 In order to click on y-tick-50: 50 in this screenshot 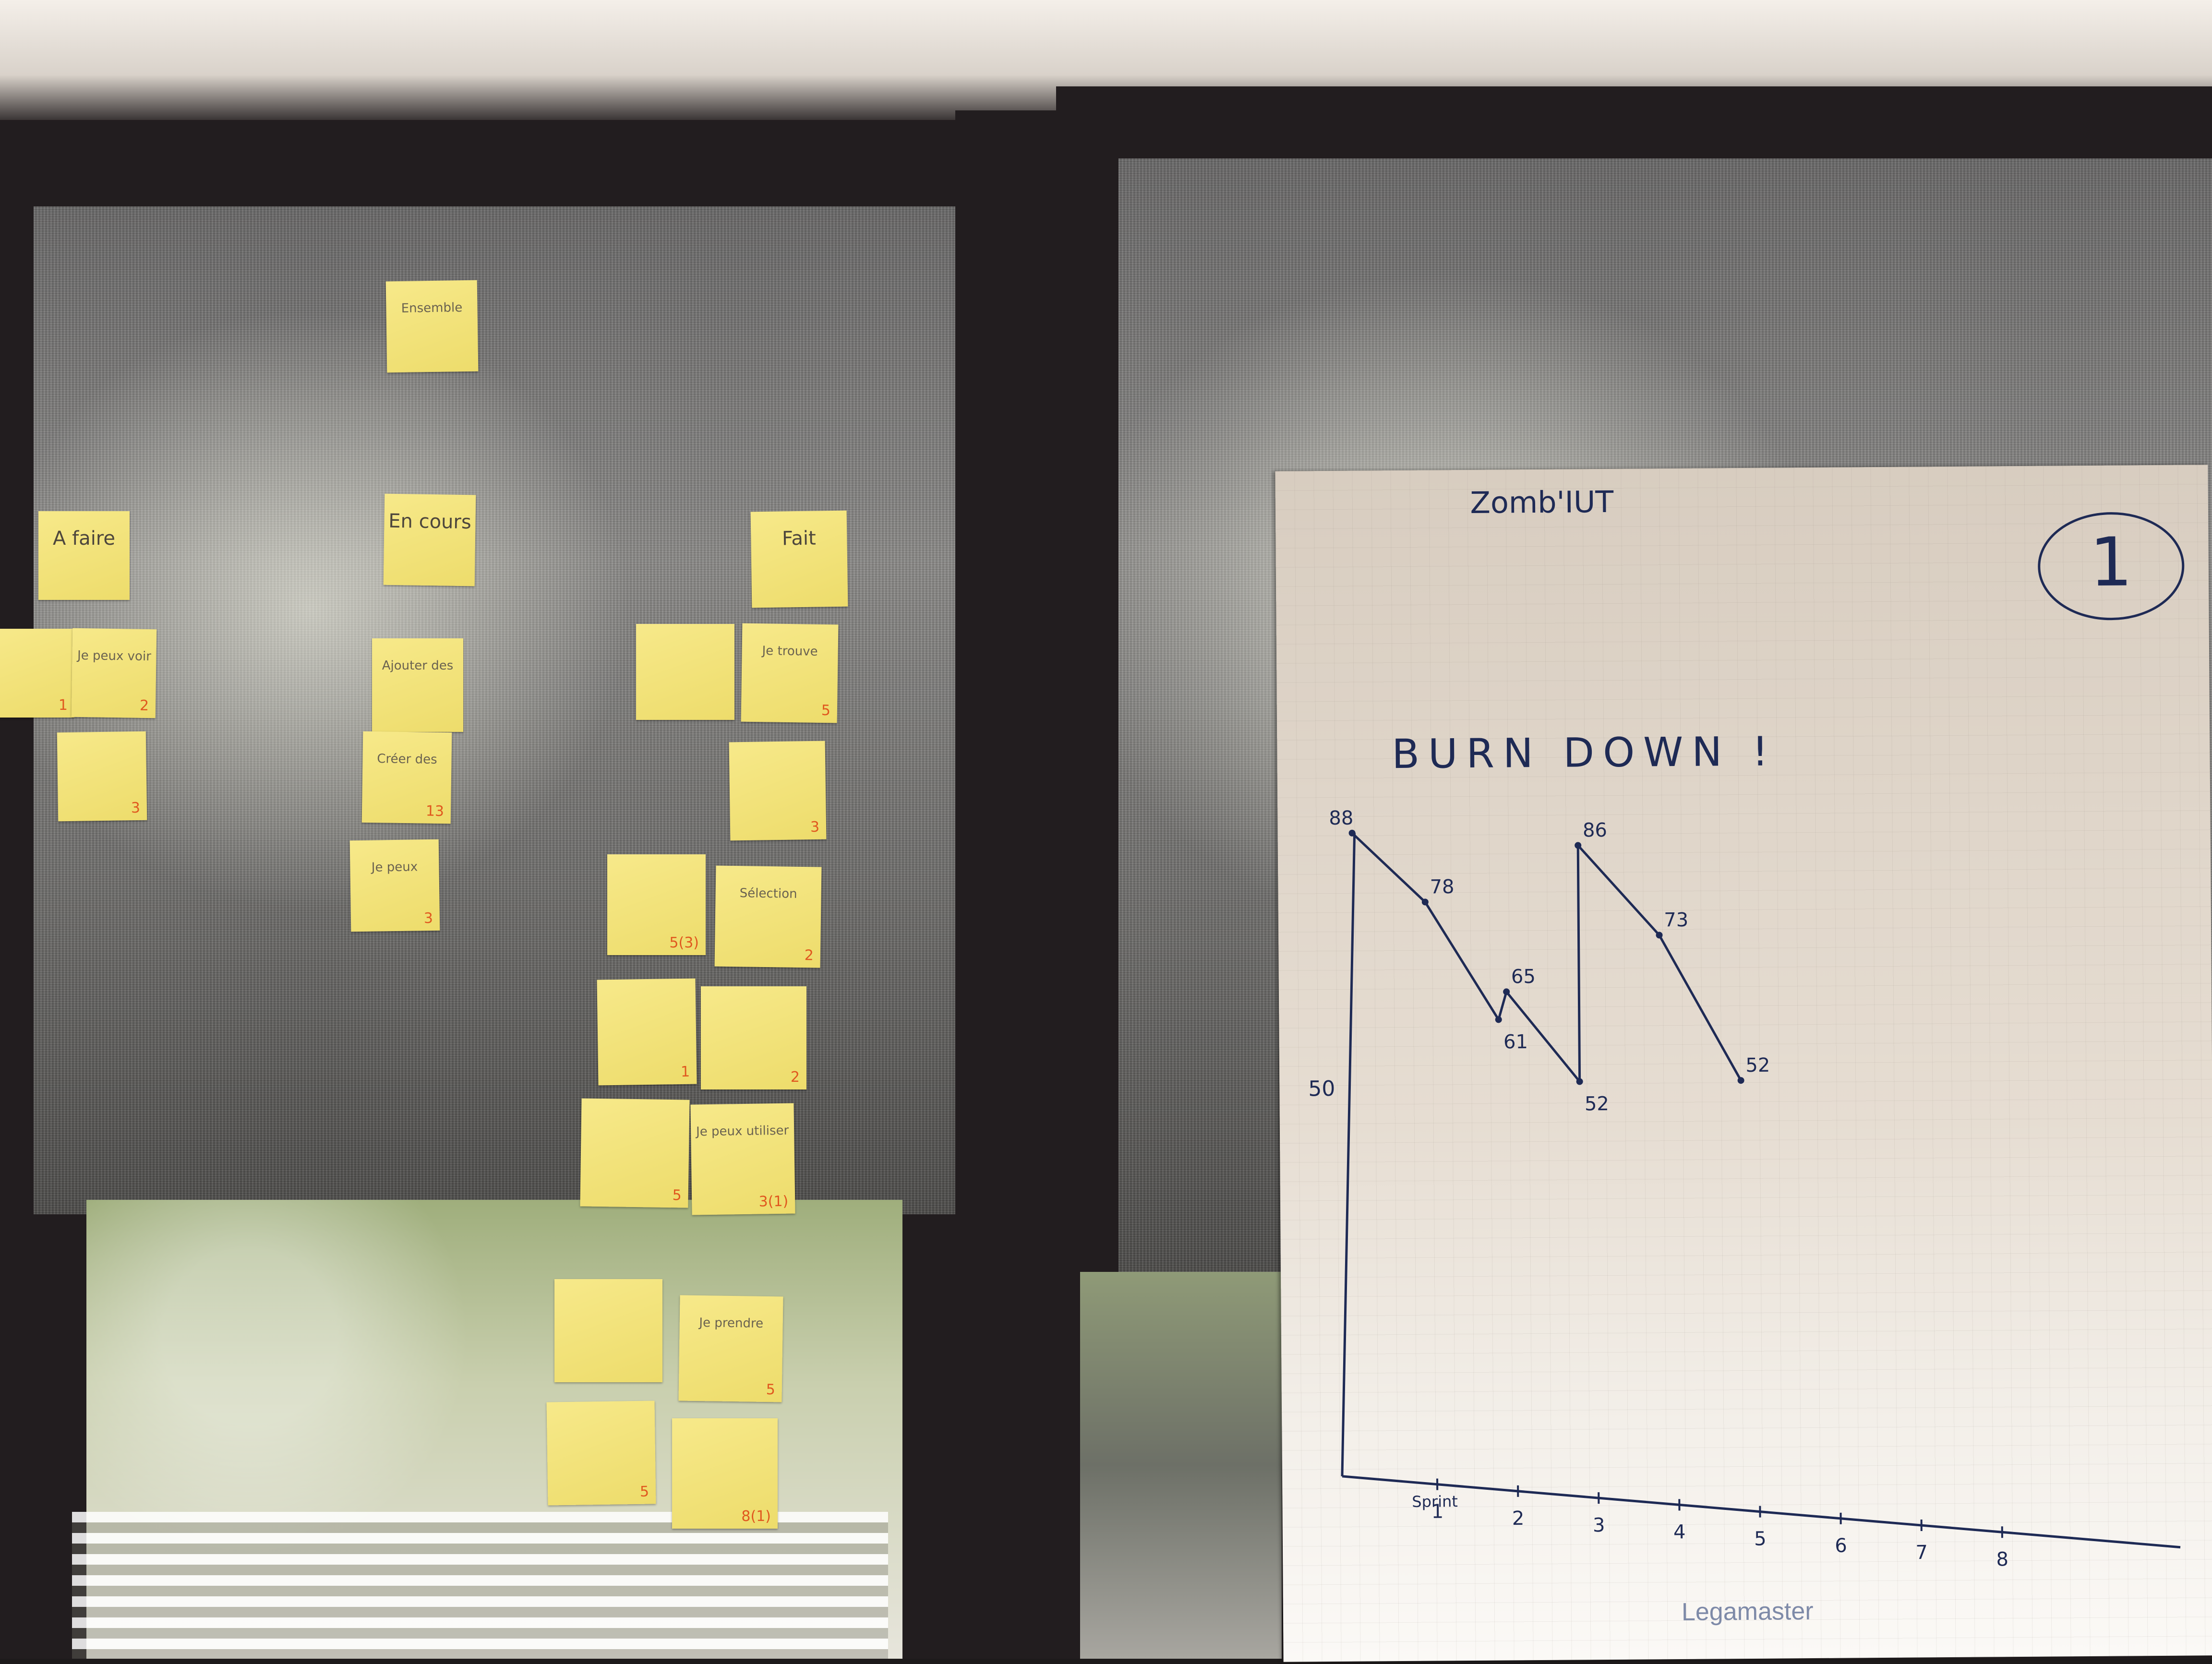, I will do `click(1321, 1089)`.